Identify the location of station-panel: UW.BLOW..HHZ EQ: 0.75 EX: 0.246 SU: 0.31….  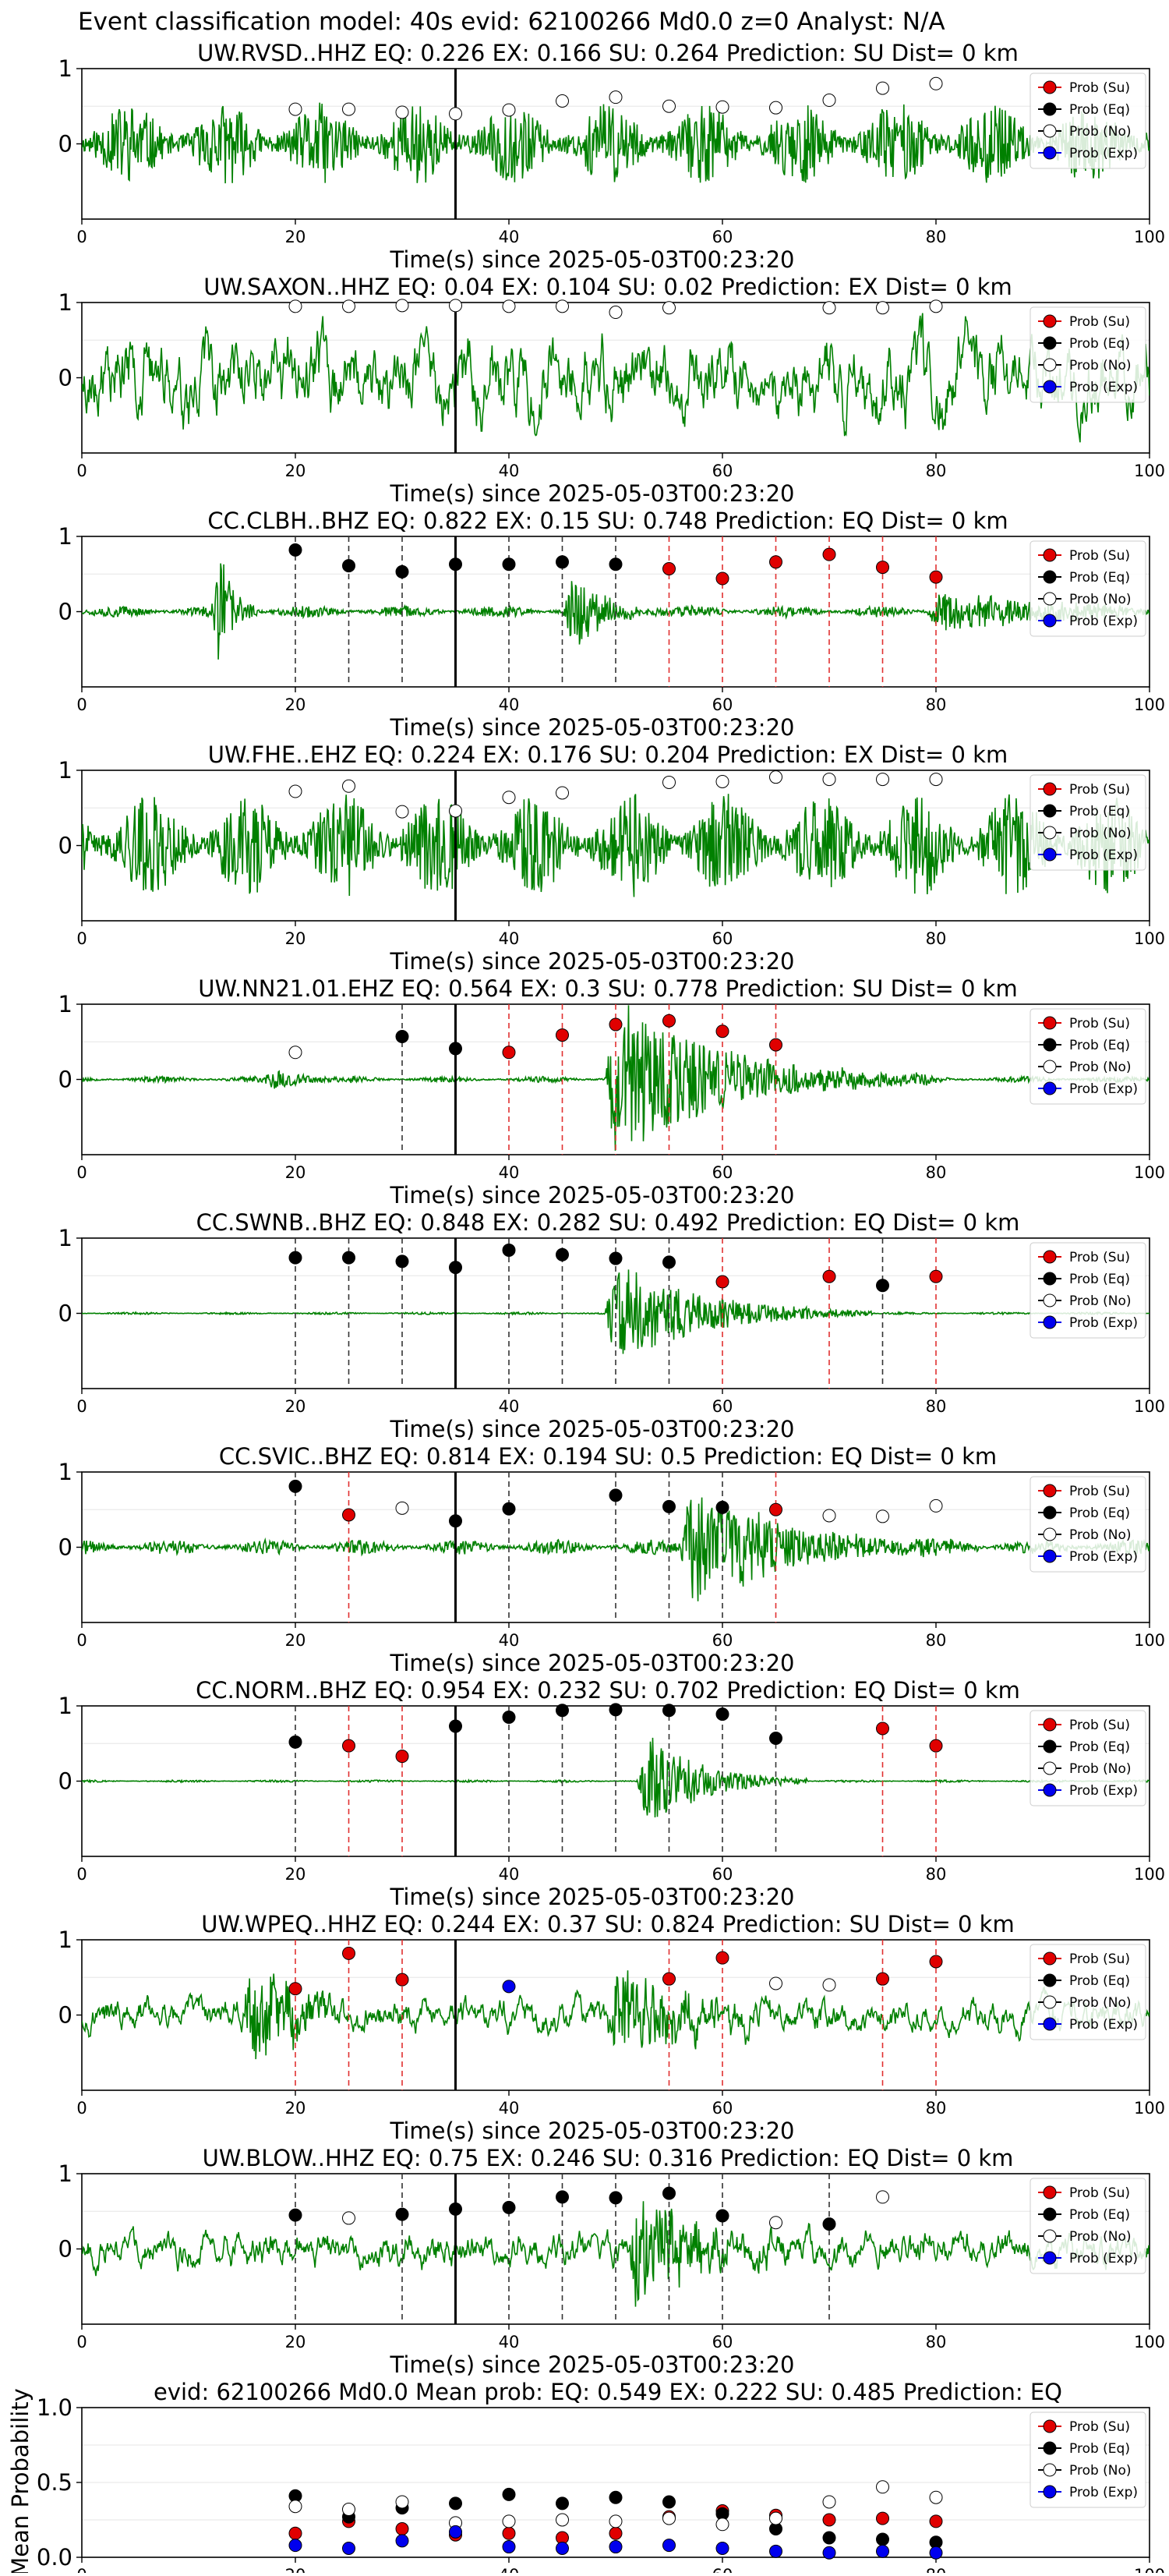
(612, 2261).